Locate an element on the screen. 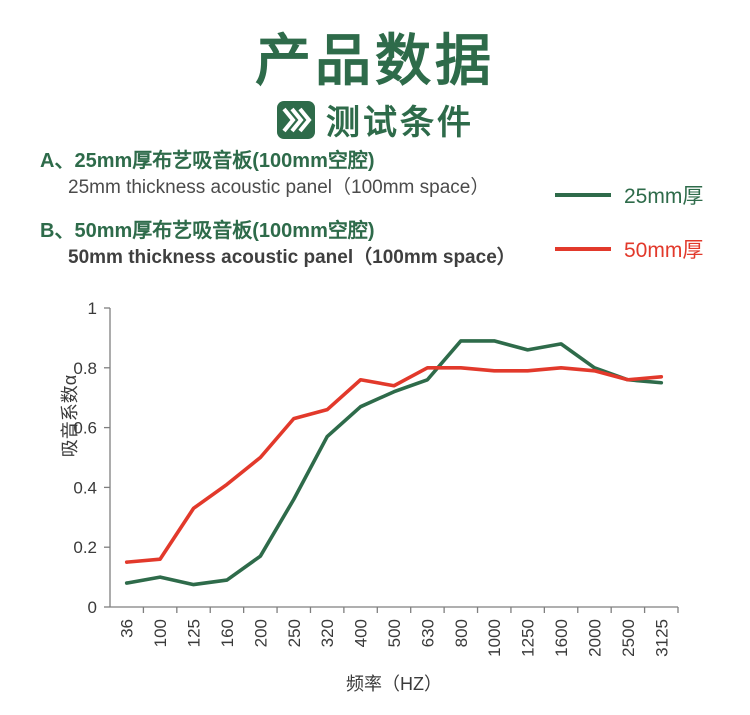  x-tick-label: 200 is located at coordinates (260, 633).